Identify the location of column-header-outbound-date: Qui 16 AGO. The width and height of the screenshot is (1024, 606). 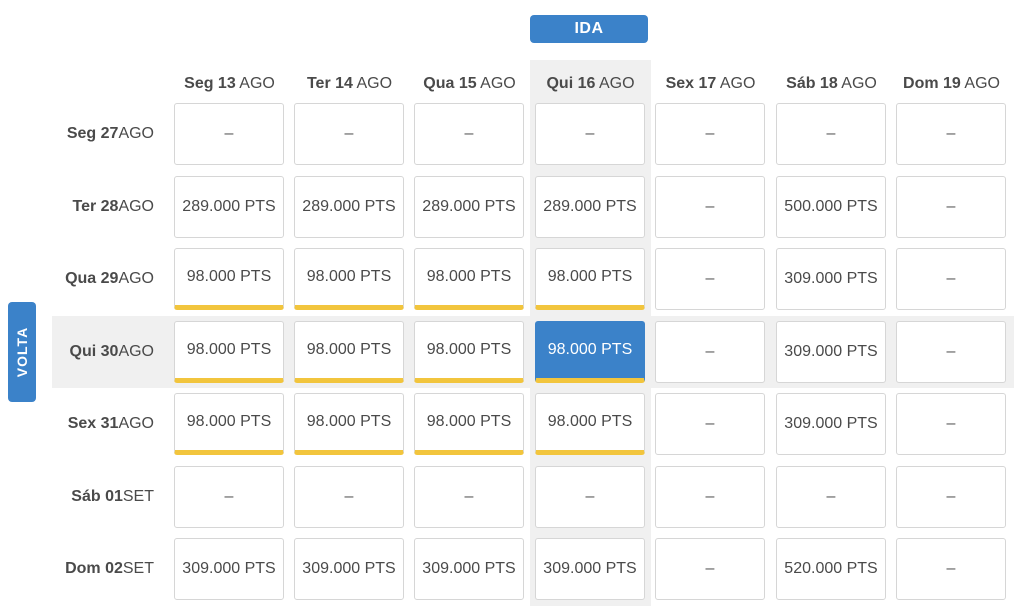
(590, 85).